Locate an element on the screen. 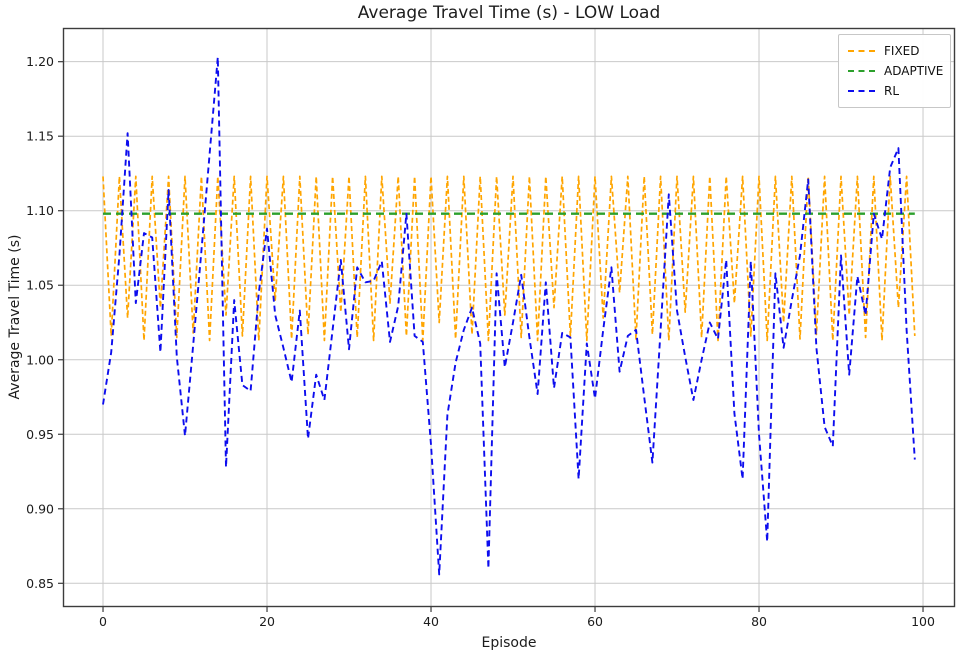 The image size is (959, 659). legend: FIXED ADAPTIVE RL is located at coordinates (894, 71).